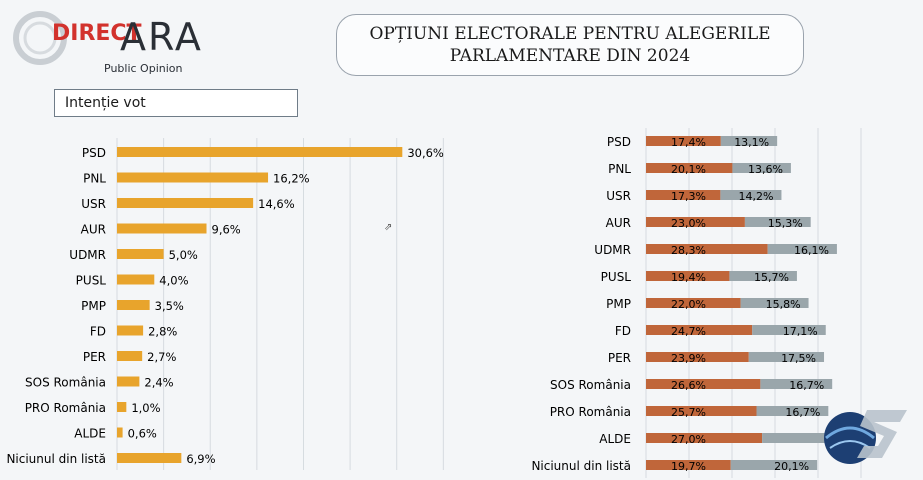 The height and width of the screenshot is (480, 923). I want to click on logo-direct-text: DIRECT, so click(97, 33).